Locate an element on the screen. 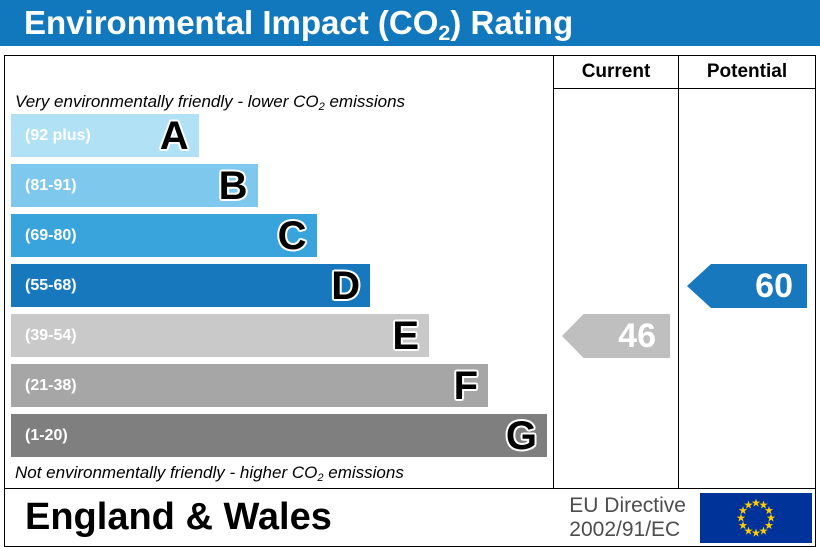 The height and width of the screenshot is (547, 820). band-letter: F is located at coordinates (466, 385).